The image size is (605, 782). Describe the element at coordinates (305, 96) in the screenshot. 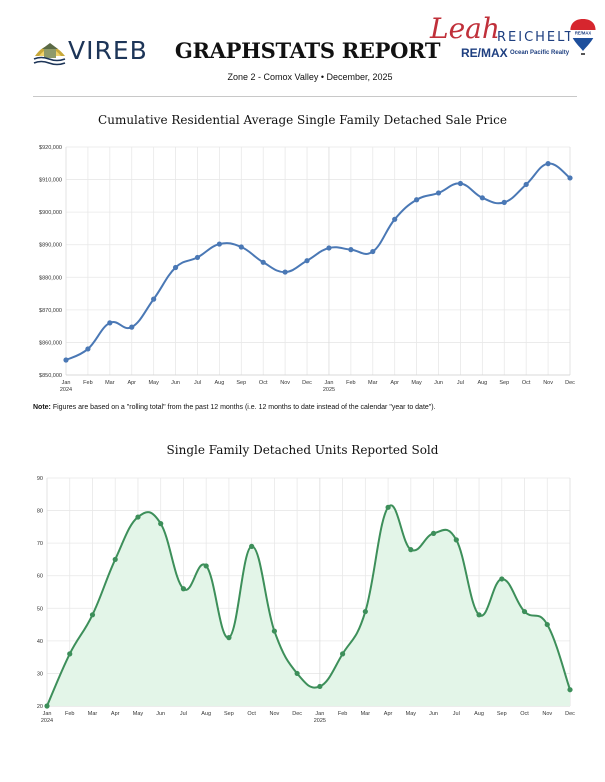

I see `header-divider` at that location.